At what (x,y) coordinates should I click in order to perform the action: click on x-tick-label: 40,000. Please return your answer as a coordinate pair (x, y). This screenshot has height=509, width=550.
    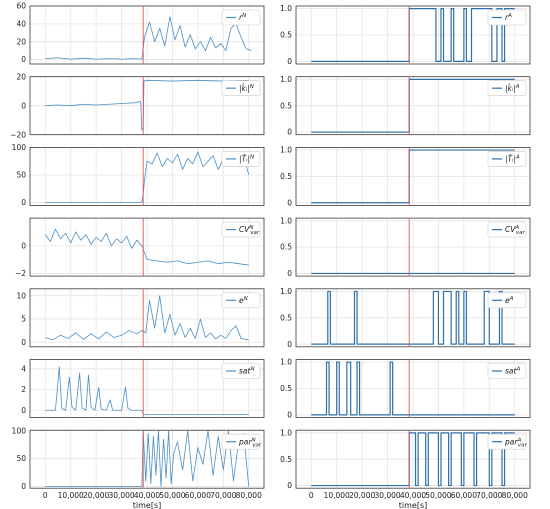
    Looking at the image, I should click on (147, 495).